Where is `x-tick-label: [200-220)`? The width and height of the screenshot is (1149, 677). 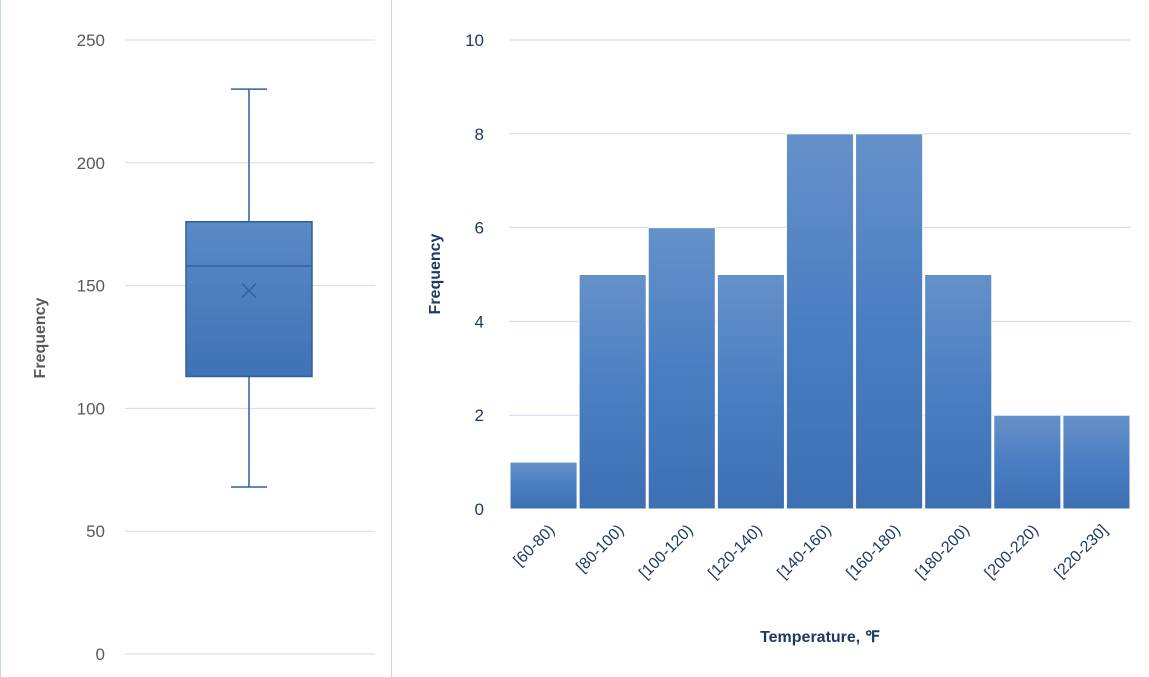
x-tick-label: [200-220) is located at coordinates (1012, 552).